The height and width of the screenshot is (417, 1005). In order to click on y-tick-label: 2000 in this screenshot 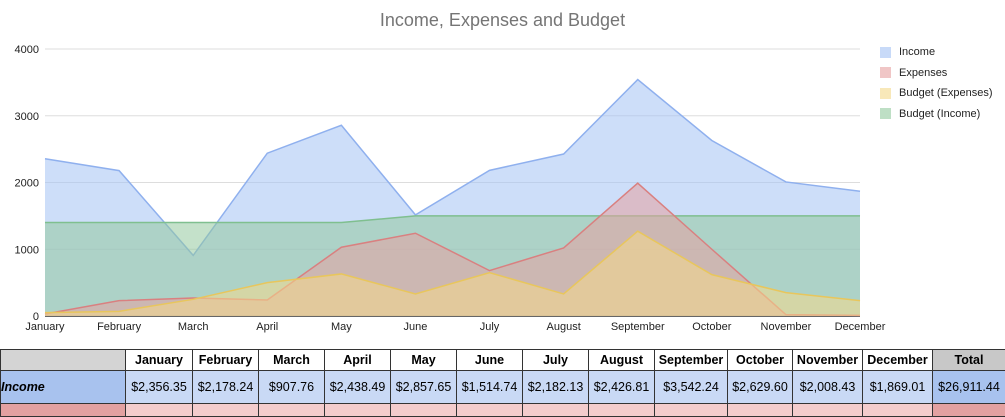, I will do `click(27, 184)`.